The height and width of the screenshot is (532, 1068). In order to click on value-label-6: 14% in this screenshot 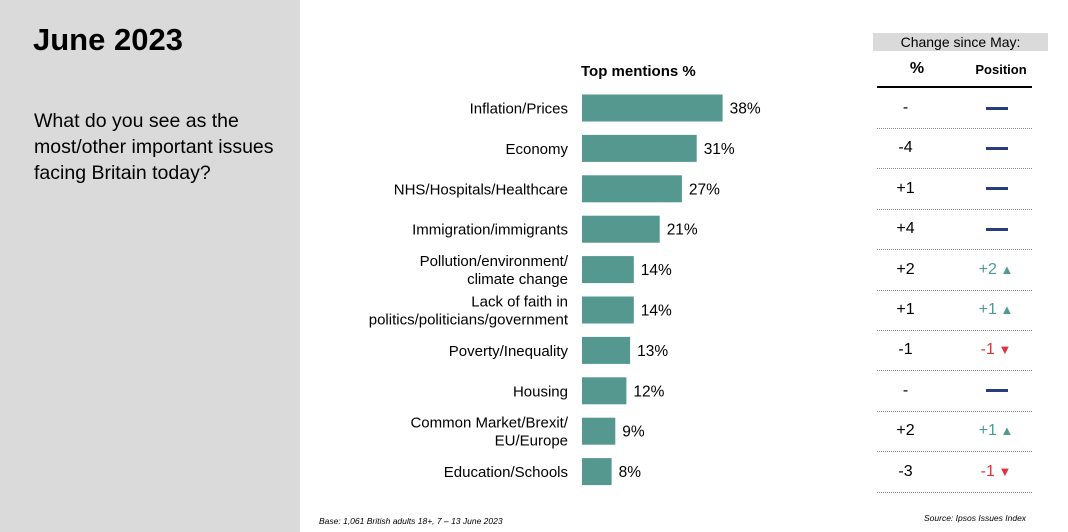, I will do `click(656, 311)`.